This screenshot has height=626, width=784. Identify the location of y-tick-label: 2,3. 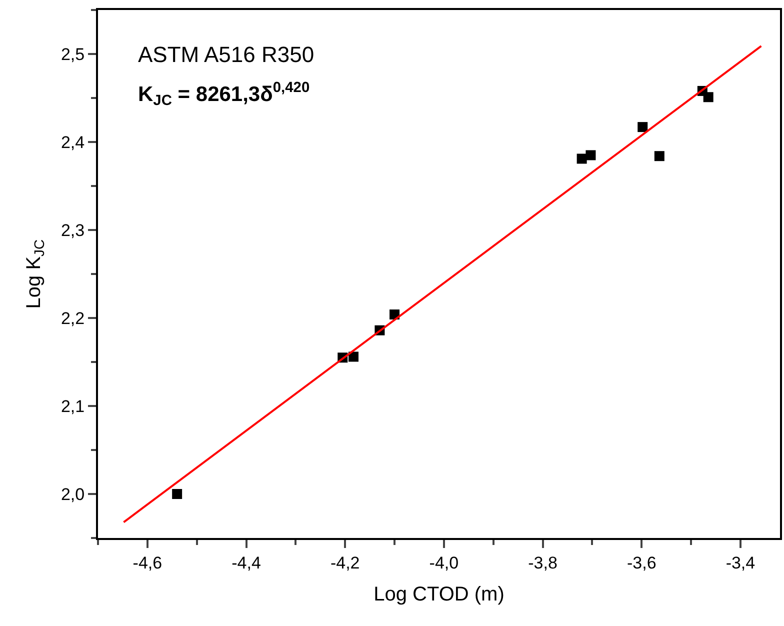
(72, 230).